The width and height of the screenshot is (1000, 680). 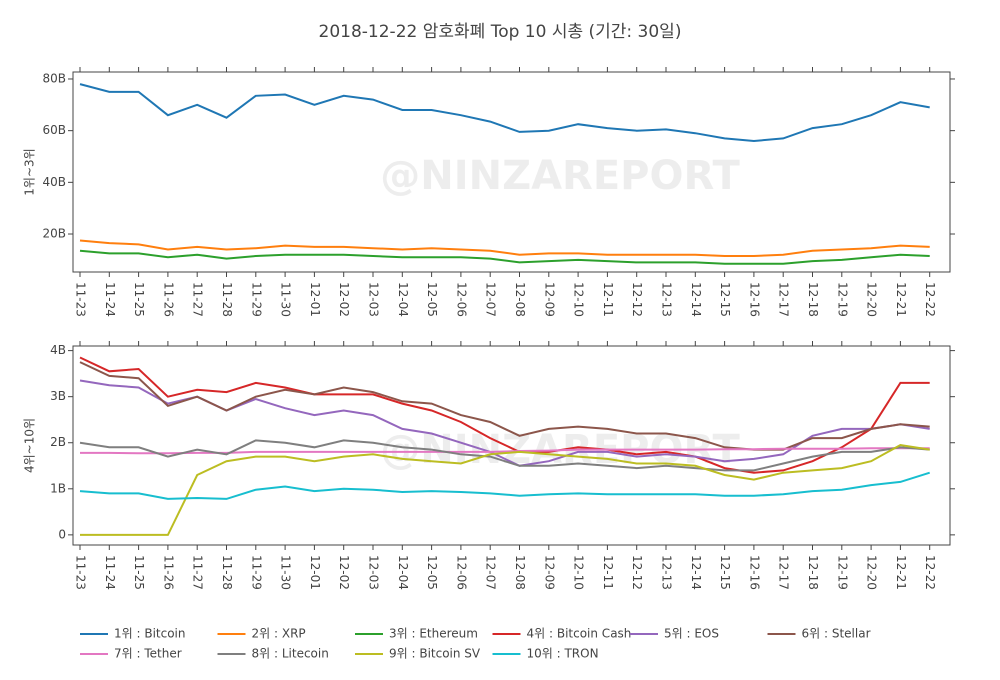 What do you see at coordinates (836, 634) in the screenshot?
I see `legend-label: 6위 : Stellar` at bounding box center [836, 634].